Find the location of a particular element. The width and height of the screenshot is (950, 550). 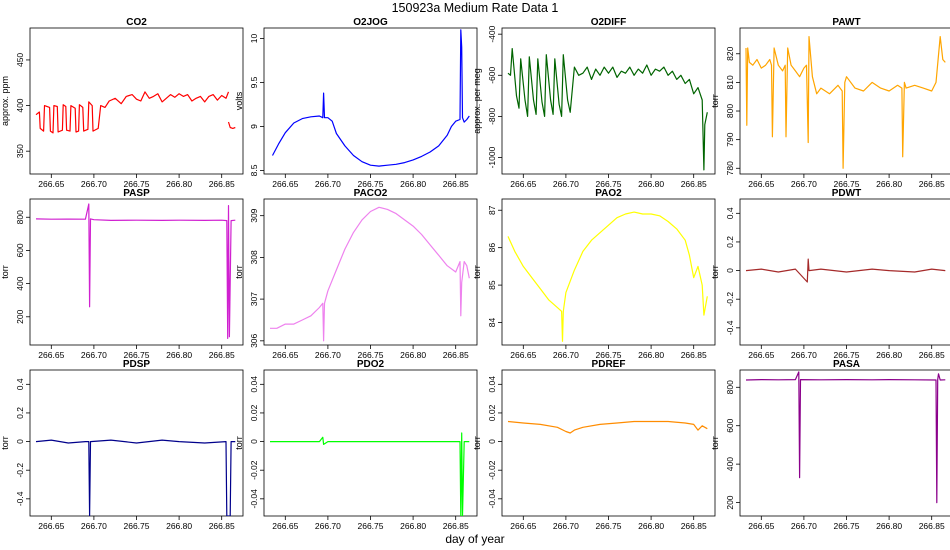

y-axis-label: approx. ppm is located at coordinates (5, 101).